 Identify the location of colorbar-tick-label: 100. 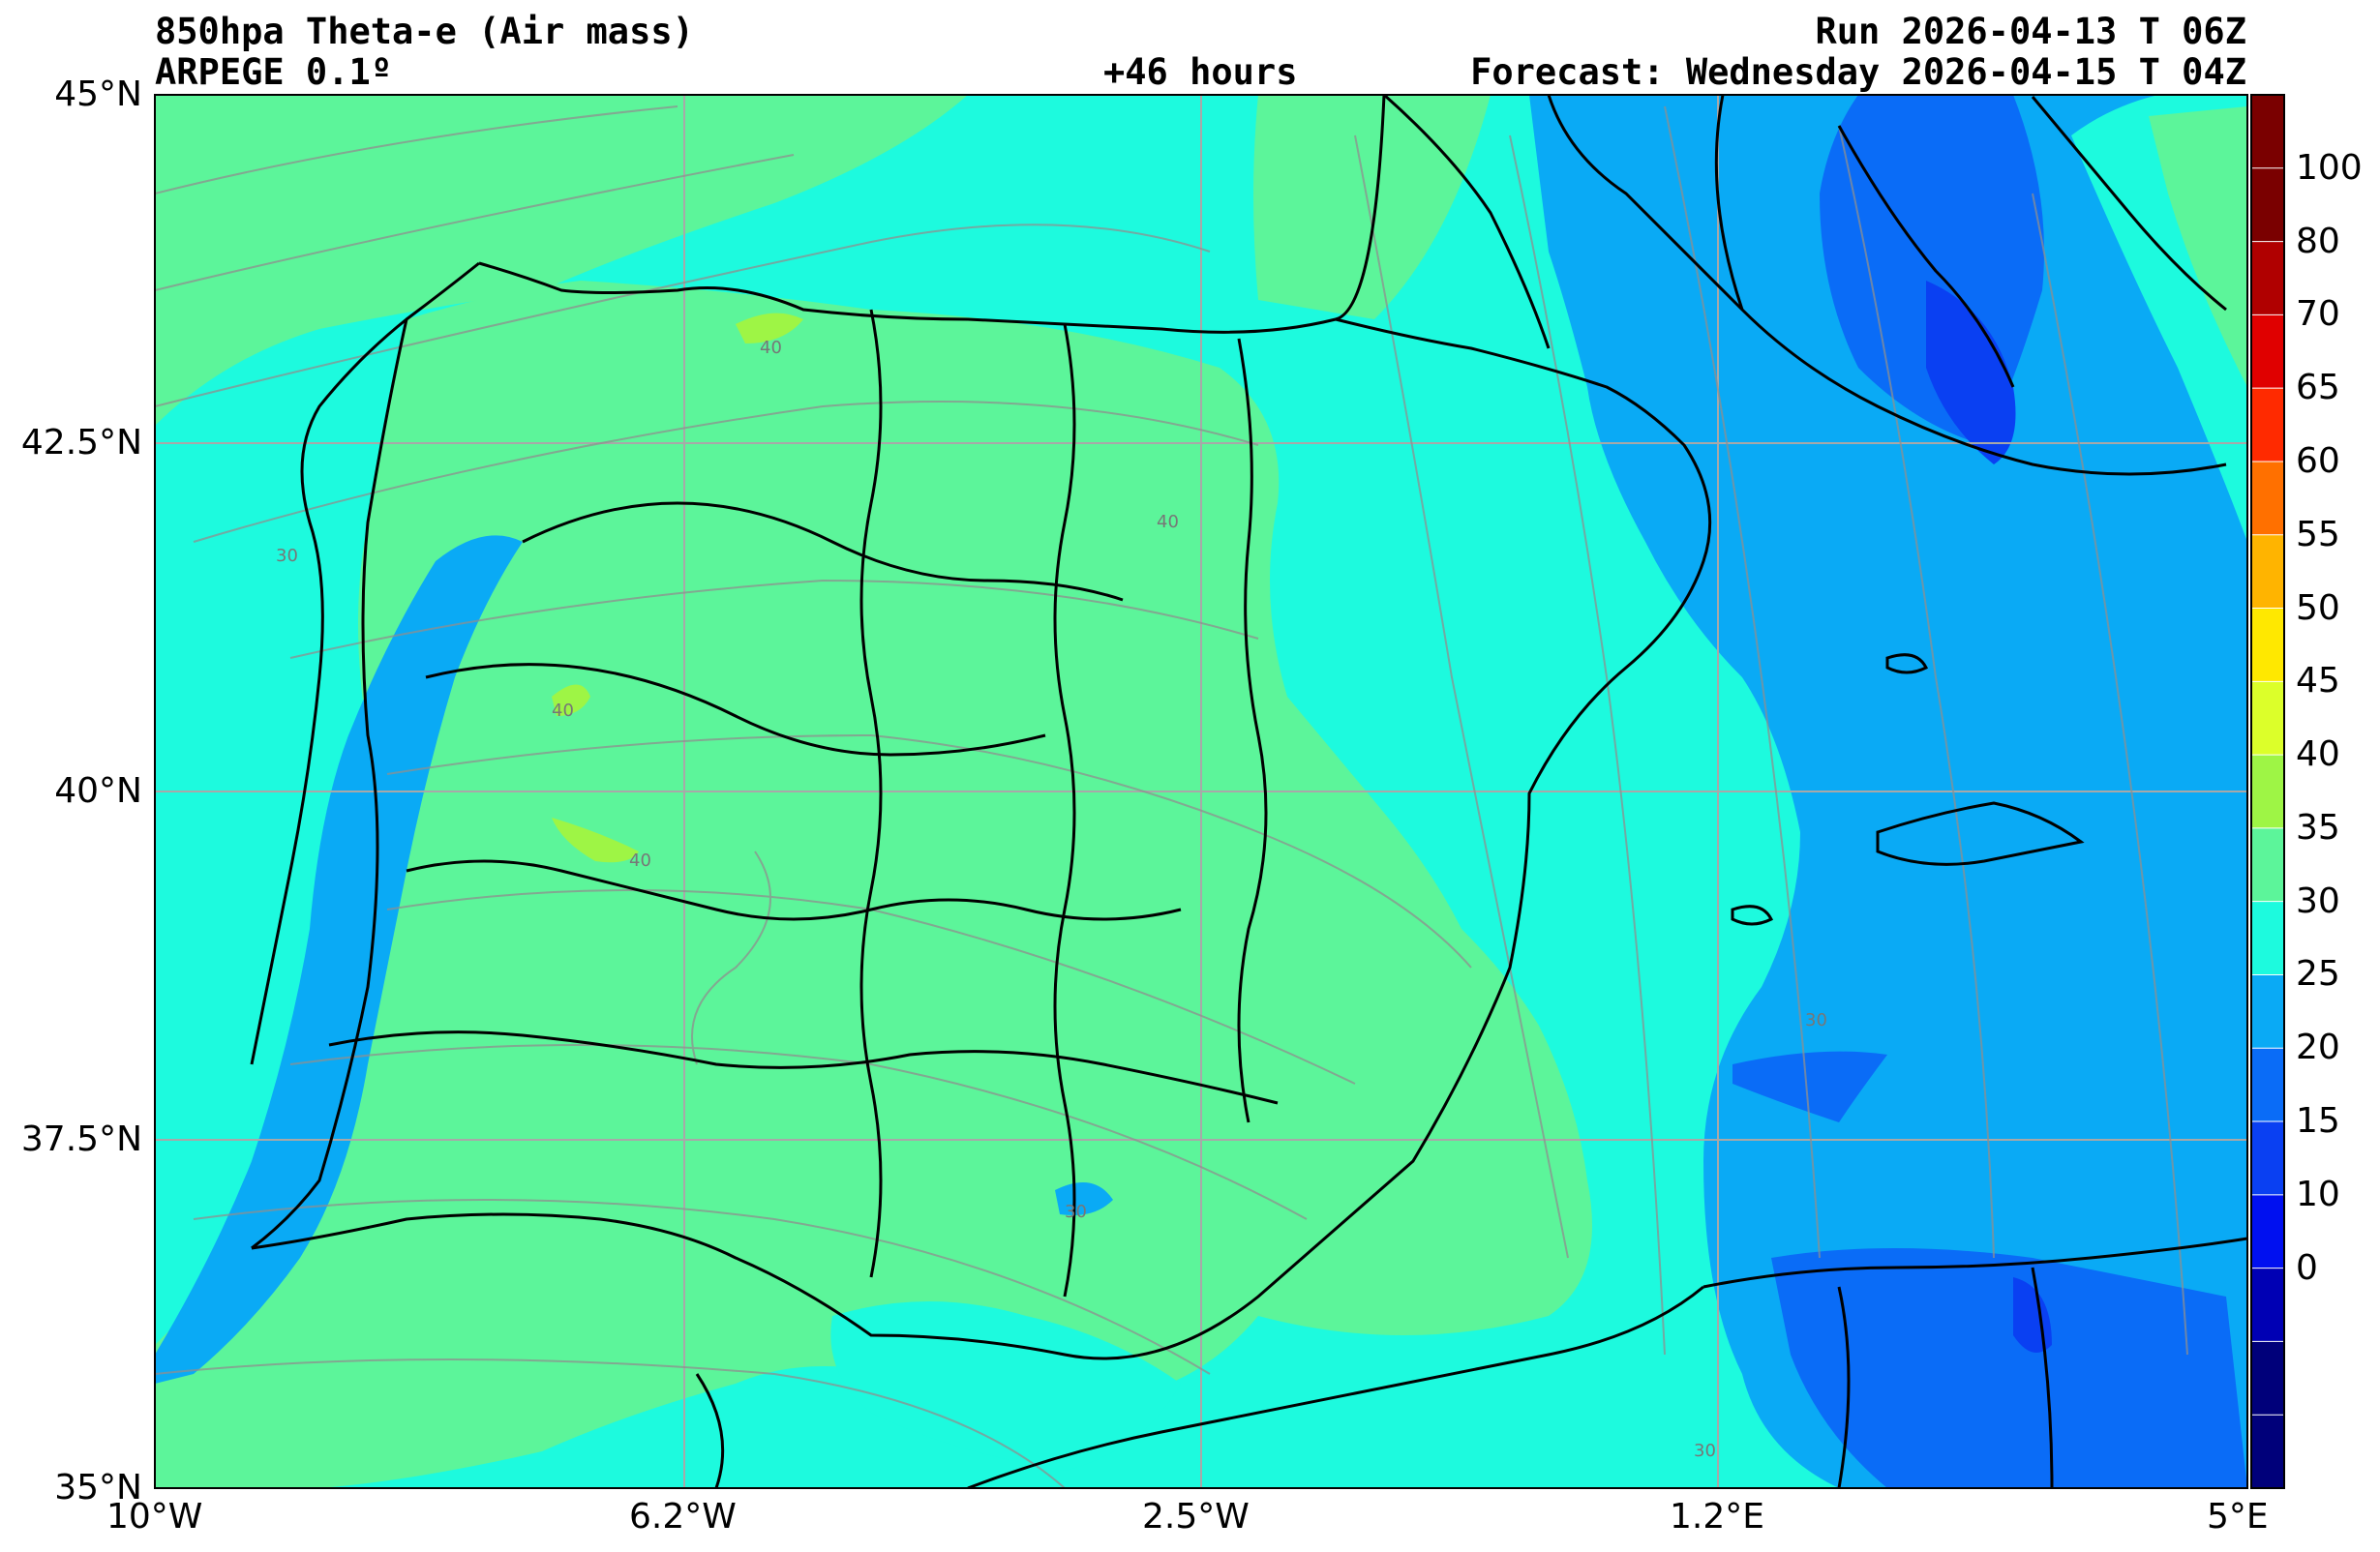
(2330, 168).